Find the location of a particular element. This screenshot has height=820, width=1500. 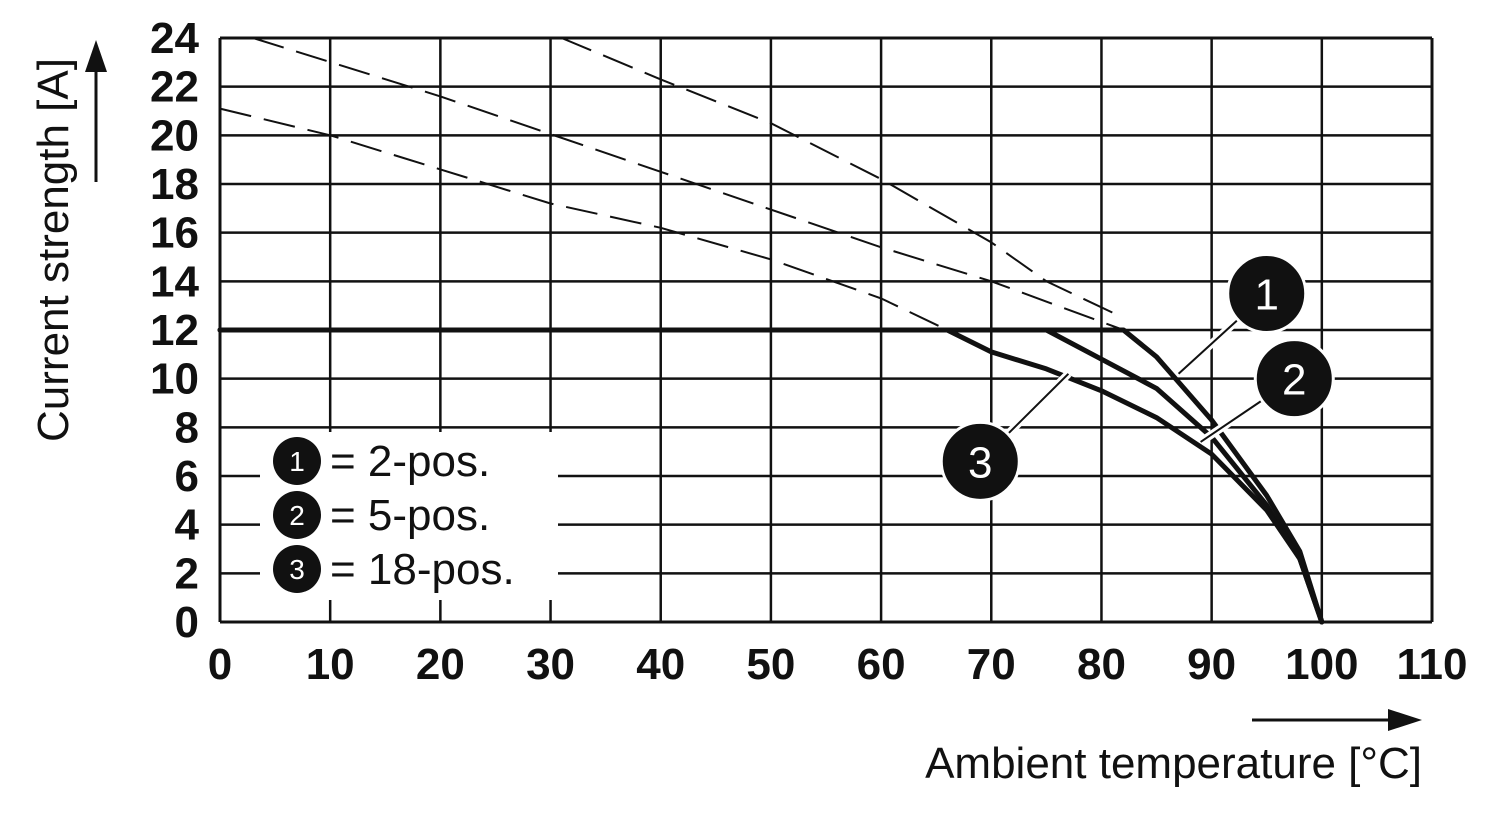

x-tick-labels: 0 10 20 30 40 50 60 70 80 90 100 110 is located at coordinates (838, 664).